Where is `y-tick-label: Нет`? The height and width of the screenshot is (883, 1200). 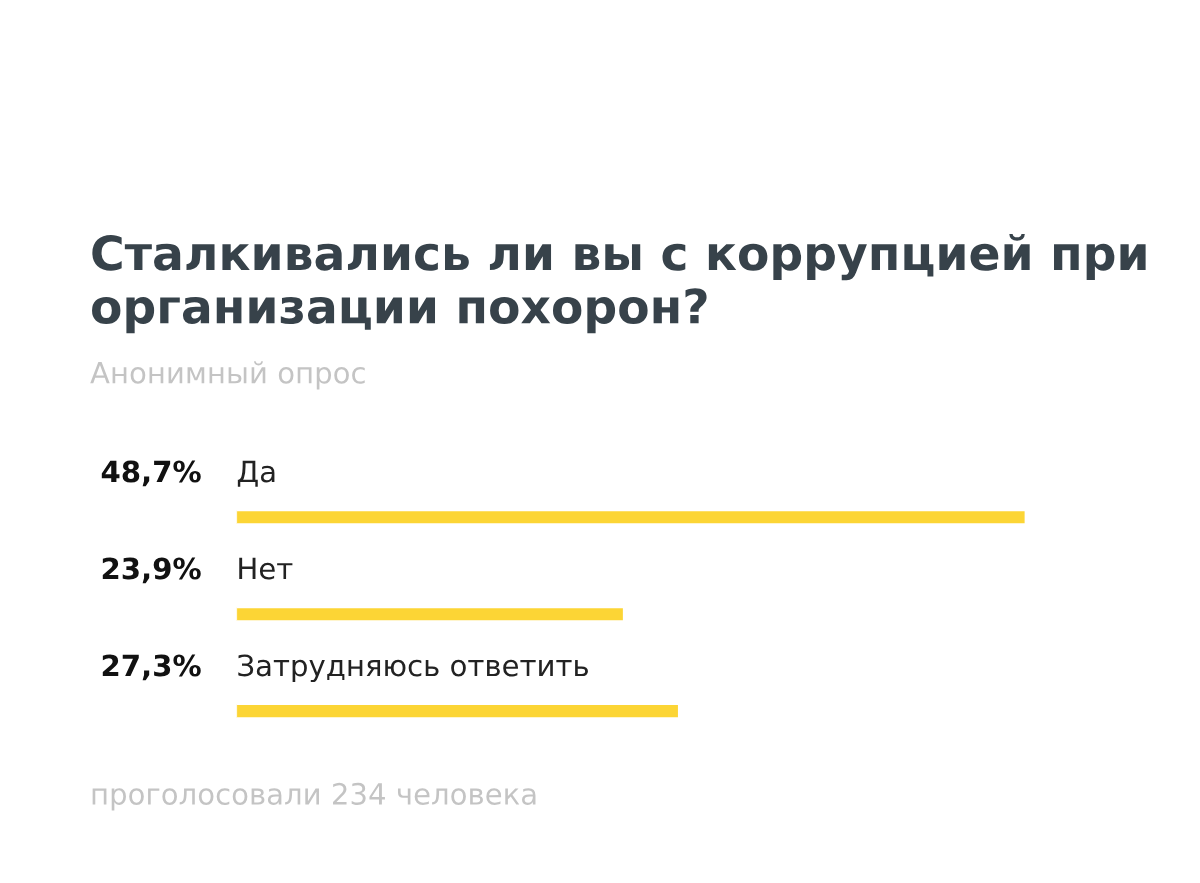 y-tick-label: Нет is located at coordinates (266, 568).